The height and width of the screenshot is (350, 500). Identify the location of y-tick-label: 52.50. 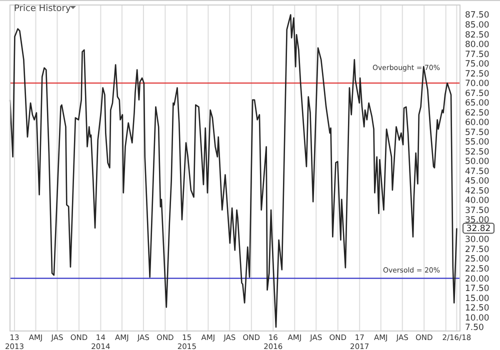
(477, 152).